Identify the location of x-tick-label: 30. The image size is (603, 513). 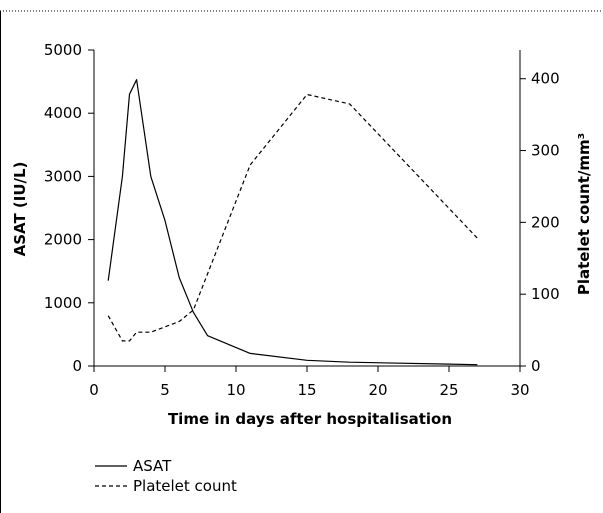
(519, 390).